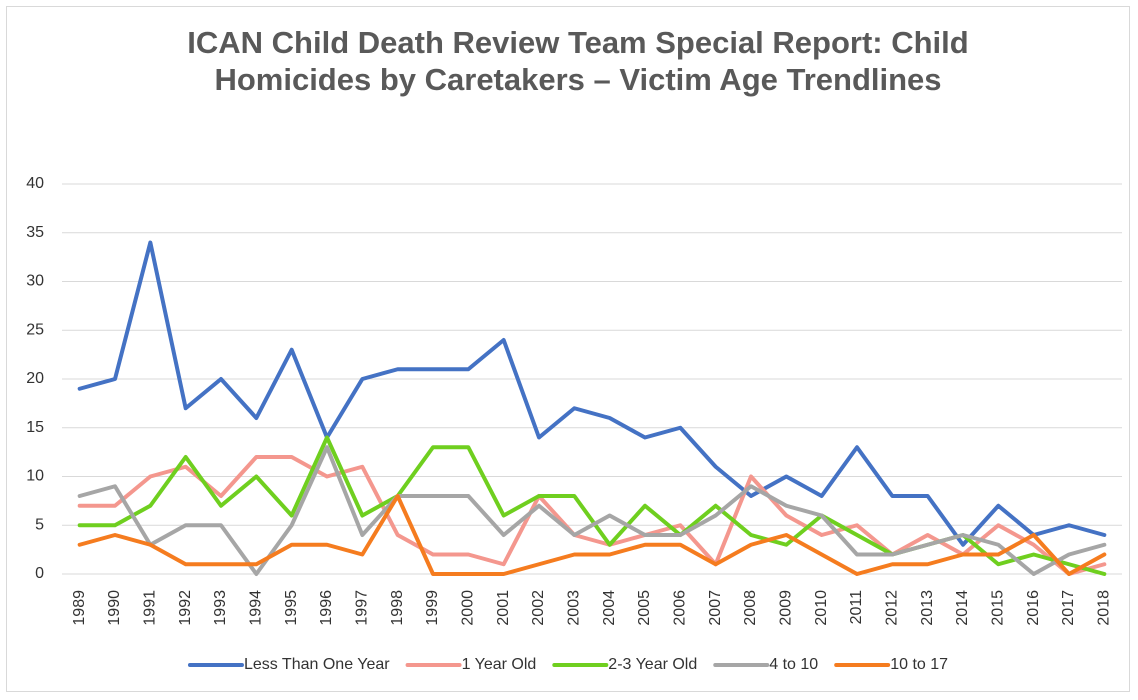  I want to click on x-tick-label: 2016, so click(1033, 608).